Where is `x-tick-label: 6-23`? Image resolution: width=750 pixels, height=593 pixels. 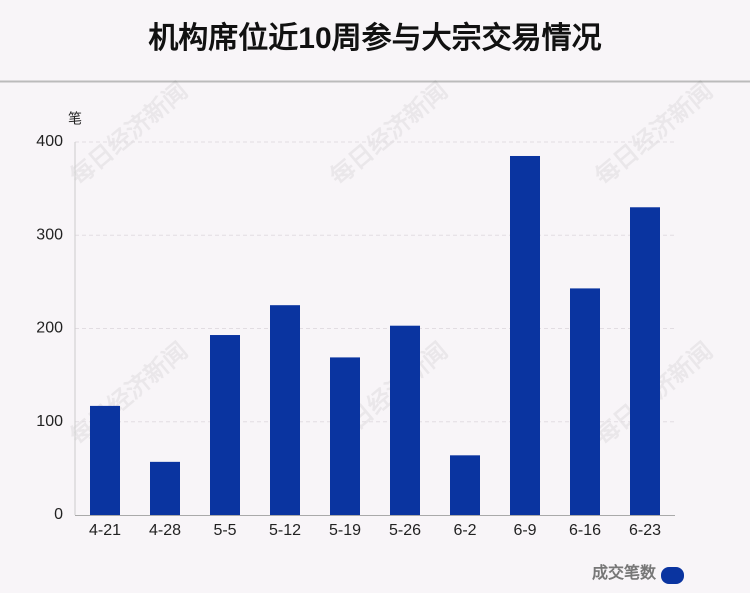
x-tick-label: 6-23 is located at coordinates (645, 530).